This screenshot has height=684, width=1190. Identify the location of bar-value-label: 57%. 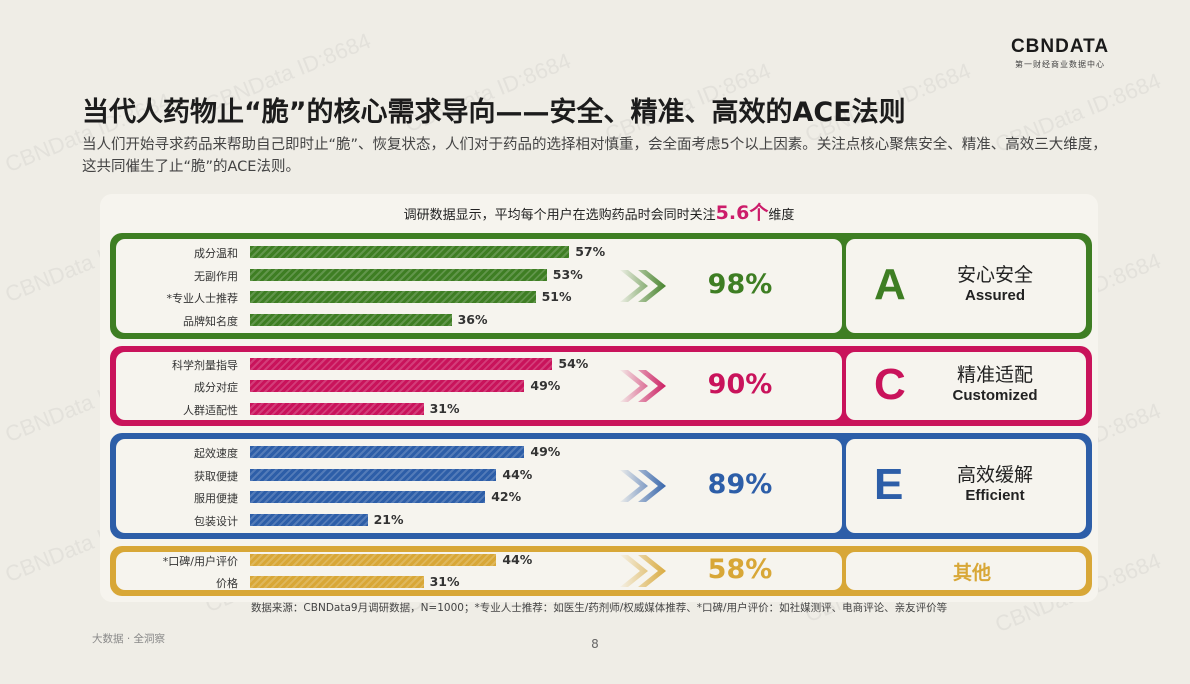
(590, 252).